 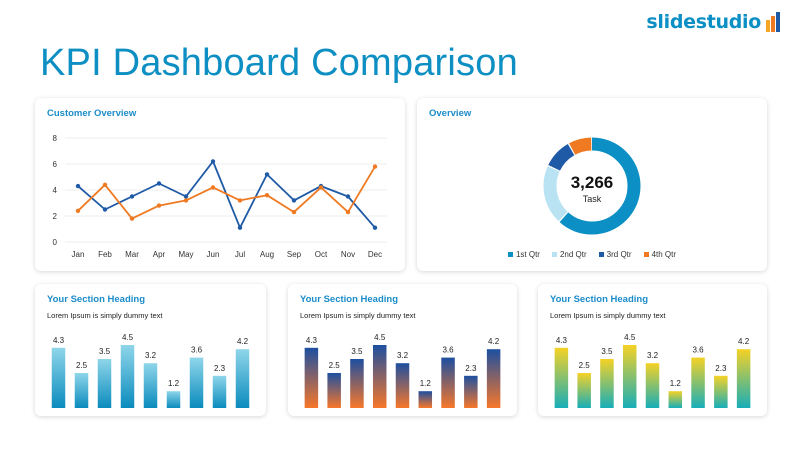 I want to click on logo-text: slidestudio, so click(x=703, y=22).